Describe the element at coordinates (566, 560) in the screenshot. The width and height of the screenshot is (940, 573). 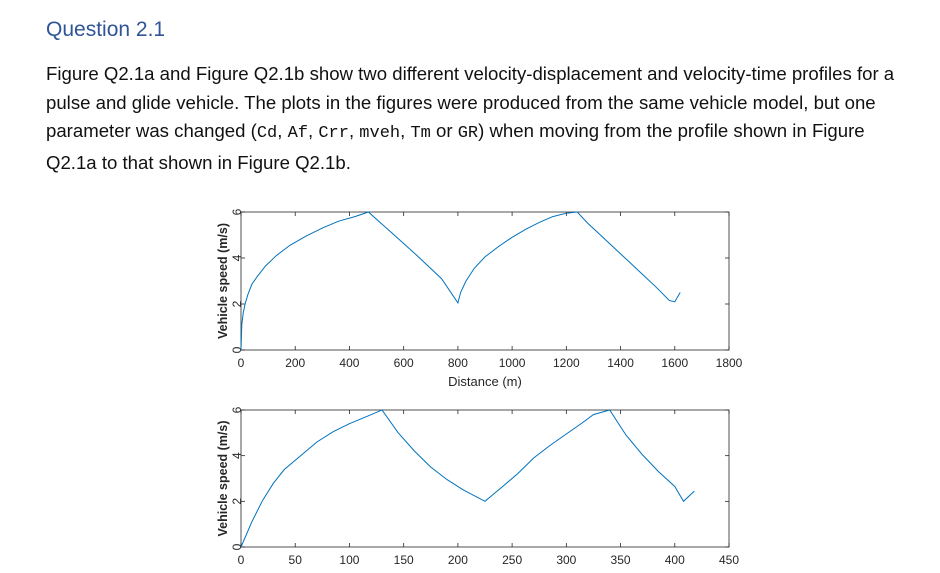
I see `x-tick-label: 300` at that location.